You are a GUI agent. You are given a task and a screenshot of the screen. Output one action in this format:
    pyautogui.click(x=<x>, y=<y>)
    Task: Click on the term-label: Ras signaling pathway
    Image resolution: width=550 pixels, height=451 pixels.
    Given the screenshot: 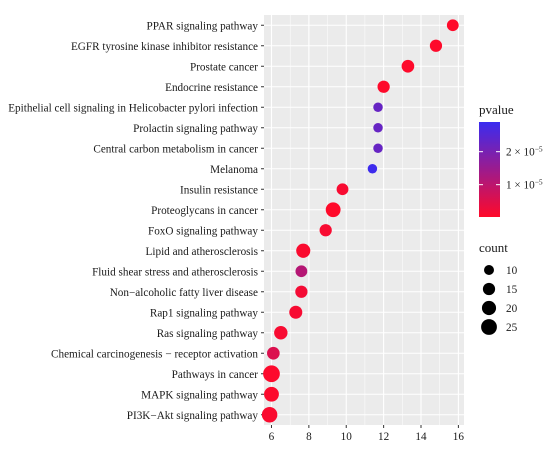 What is the action you would take?
    pyautogui.click(x=208, y=334)
    